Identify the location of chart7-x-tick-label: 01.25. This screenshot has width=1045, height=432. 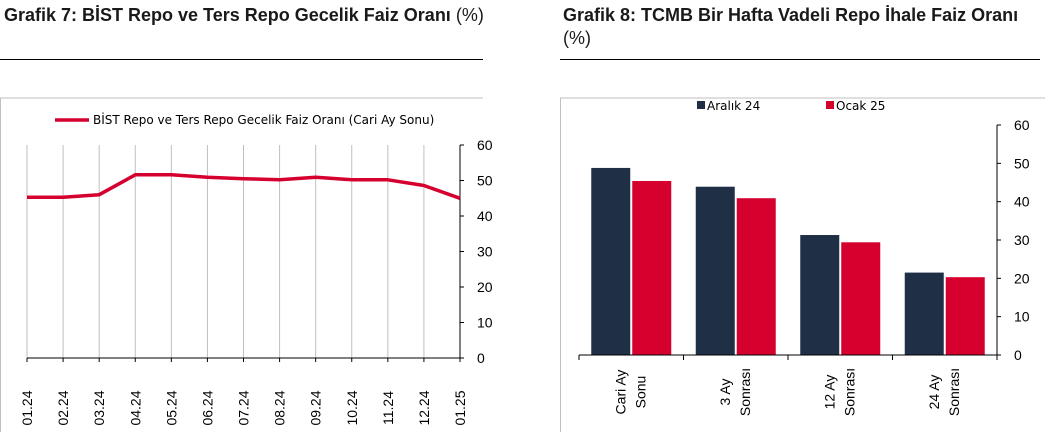
(460, 407).